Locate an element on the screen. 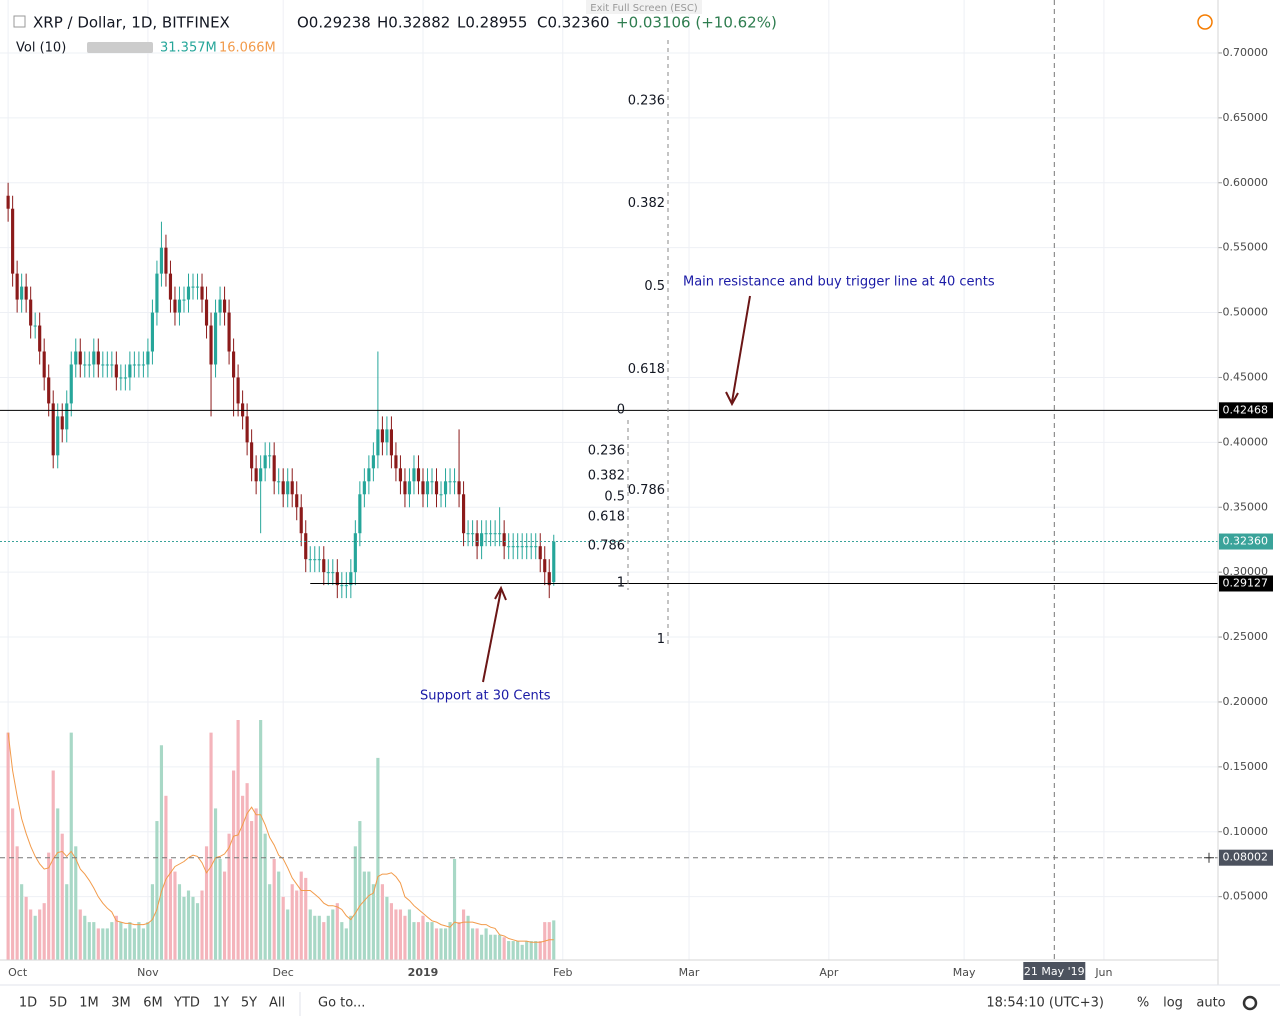  range-button: 5D is located at coordinates (58, 1003).